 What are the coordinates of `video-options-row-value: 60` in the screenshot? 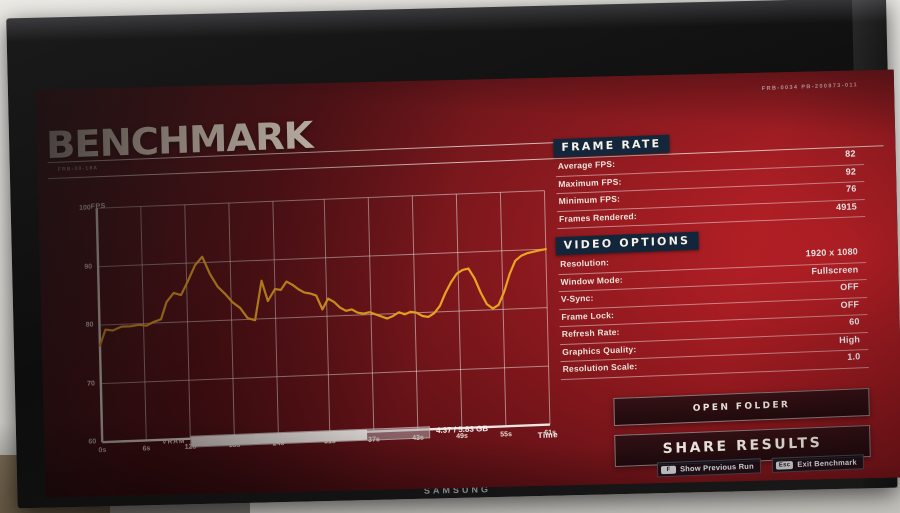 It's located at (854, 321).